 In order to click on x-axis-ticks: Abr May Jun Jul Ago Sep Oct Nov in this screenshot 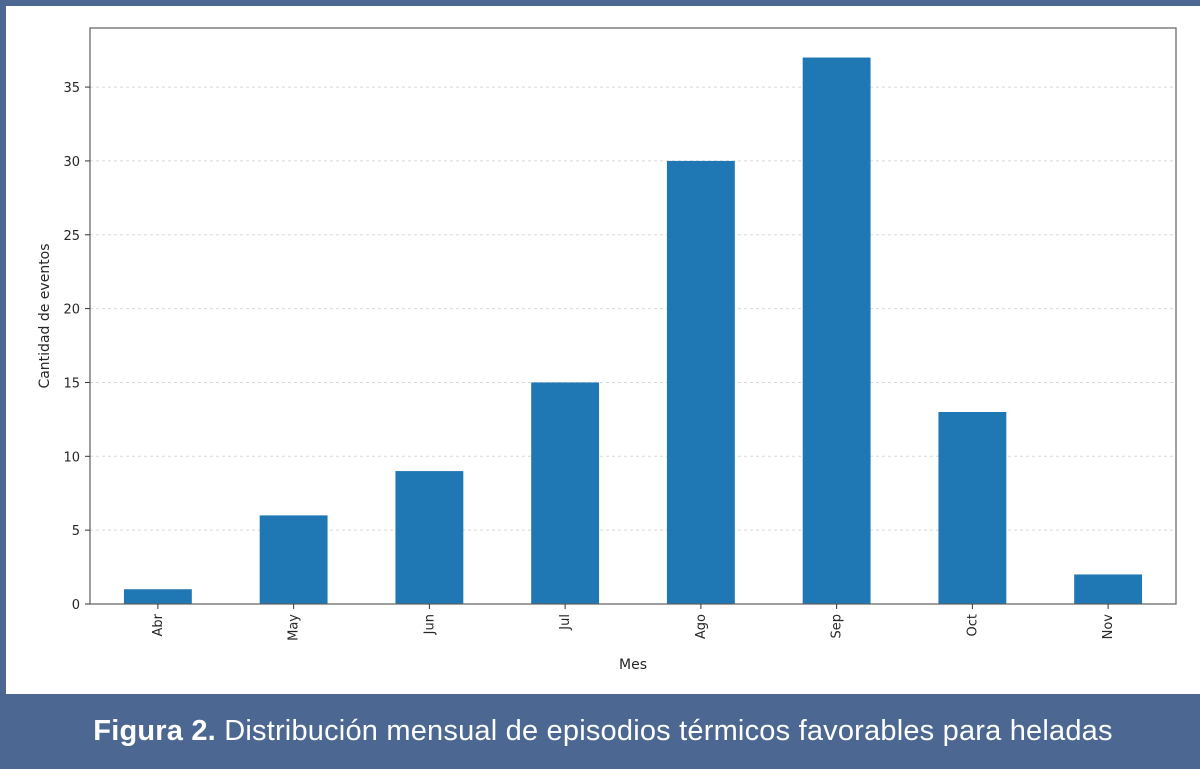, I will do `click(633, 622)`.